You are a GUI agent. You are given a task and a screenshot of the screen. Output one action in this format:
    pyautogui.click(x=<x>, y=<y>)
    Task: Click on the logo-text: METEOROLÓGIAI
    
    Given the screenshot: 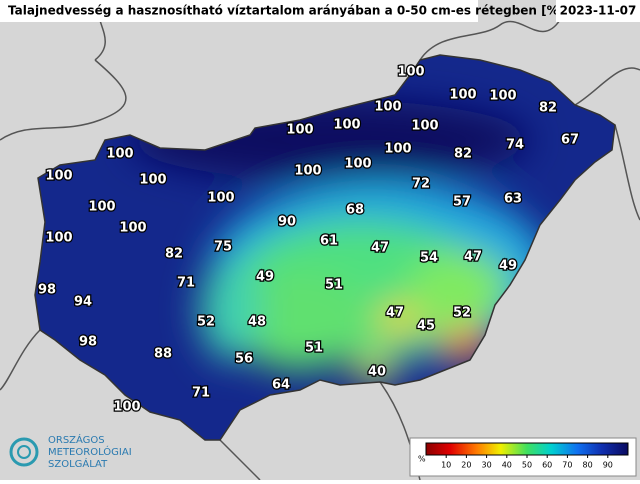 What is the action you would take?
    pyautogui.click(x=90, y=451)
    